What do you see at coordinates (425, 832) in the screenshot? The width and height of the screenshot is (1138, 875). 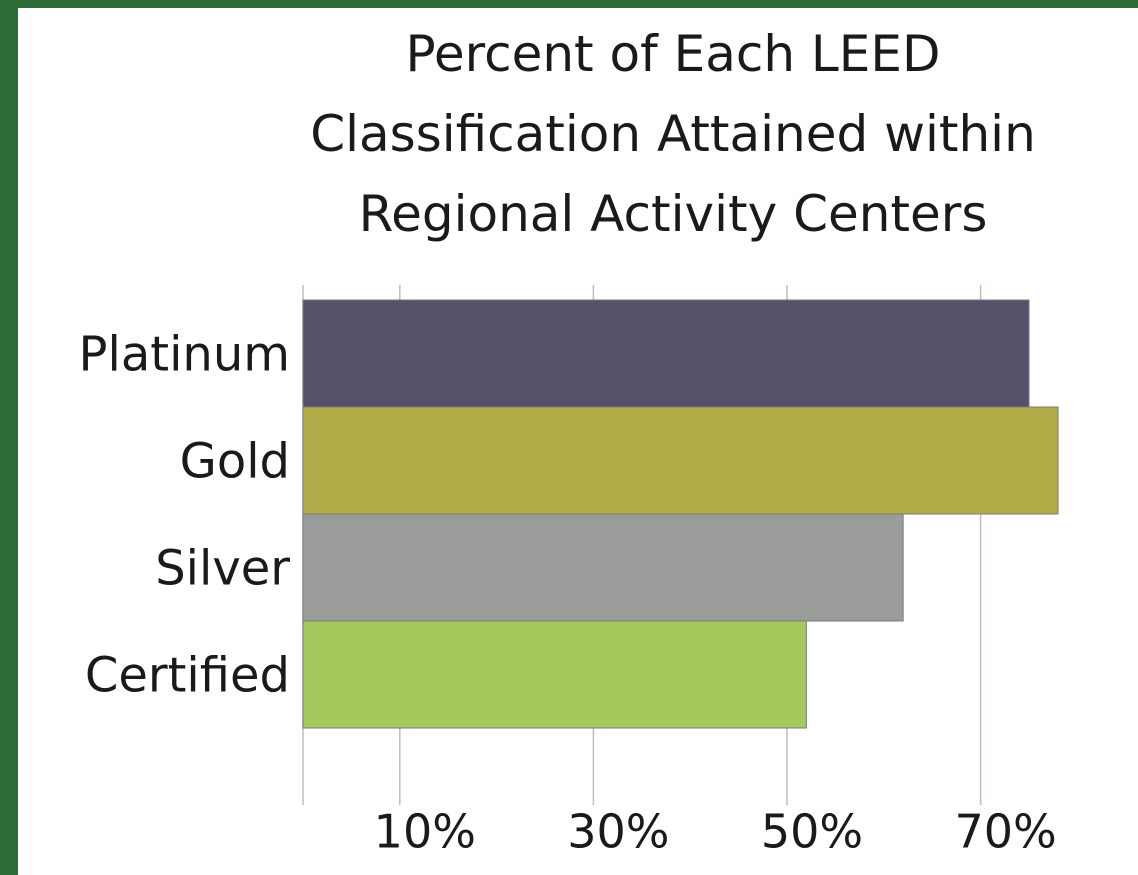 I see `x-tick-label: 10%` at bounding box center [425, 832].